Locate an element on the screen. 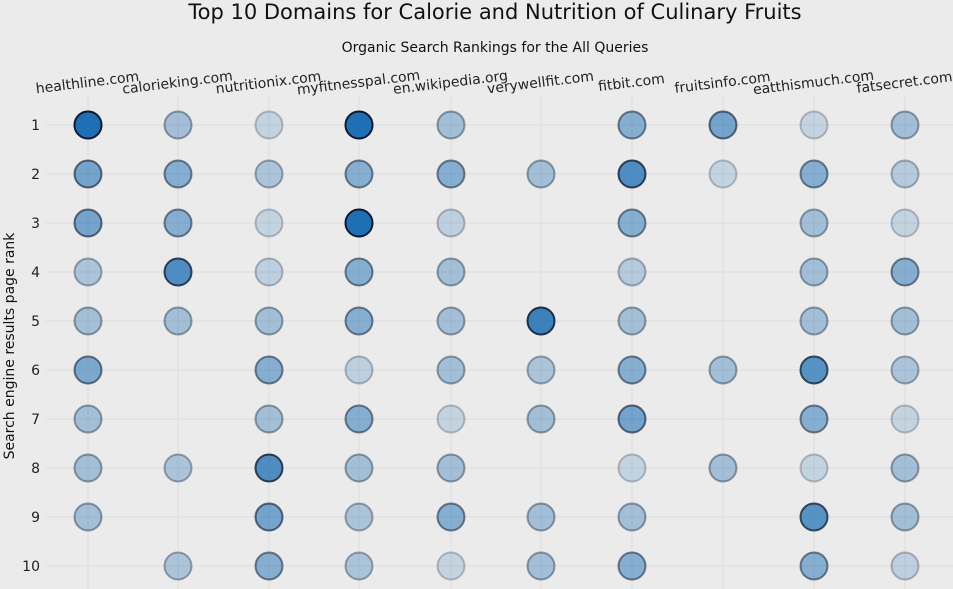  y-tick-label: 1 is located at coordinates (35, 126).